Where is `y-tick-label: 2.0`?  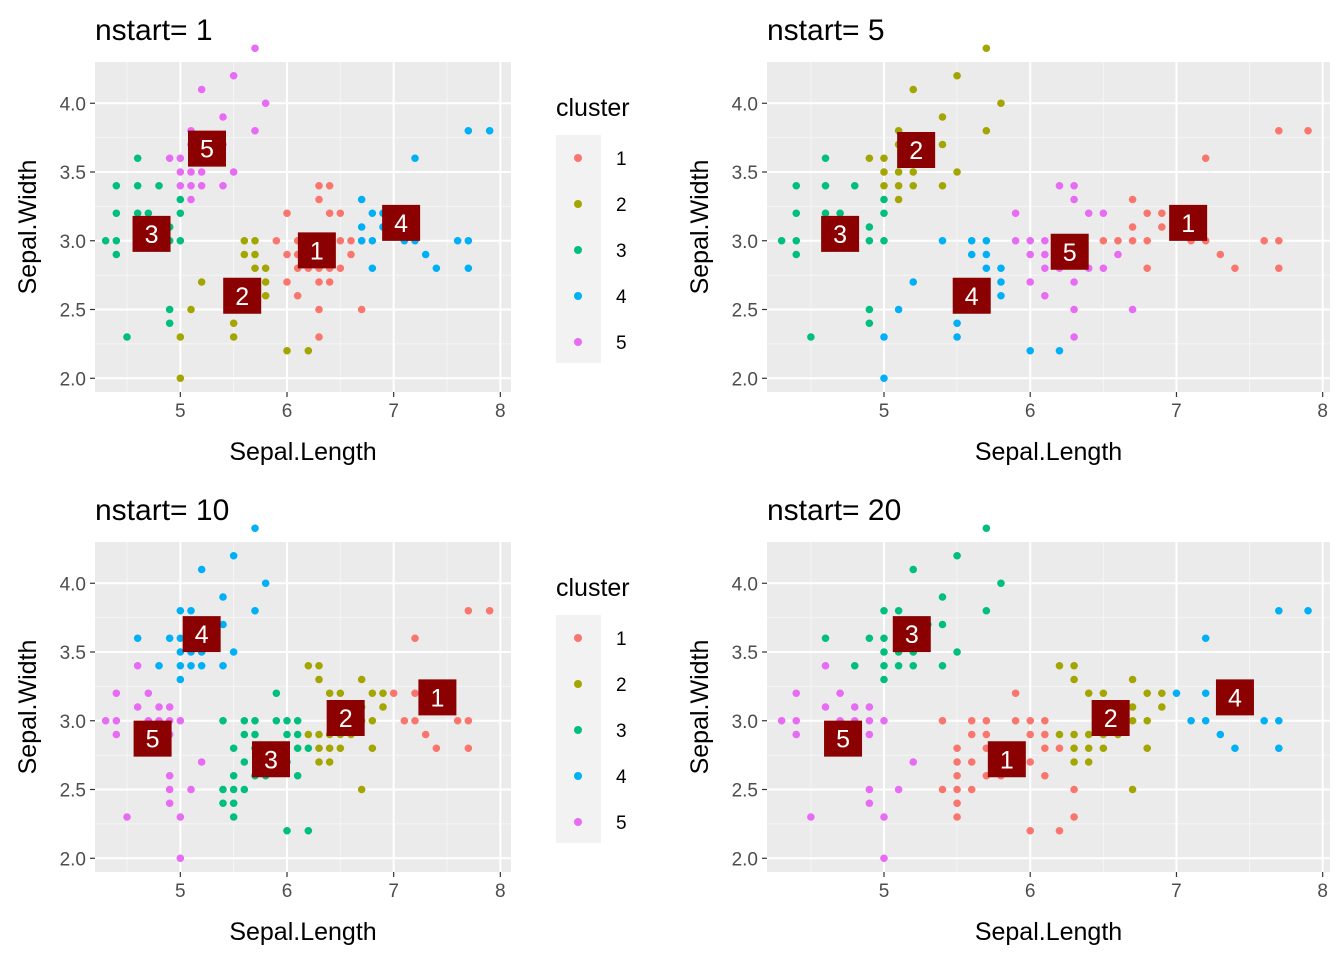
y-tick-label: 2.0 is located at coordinates (745, 859).